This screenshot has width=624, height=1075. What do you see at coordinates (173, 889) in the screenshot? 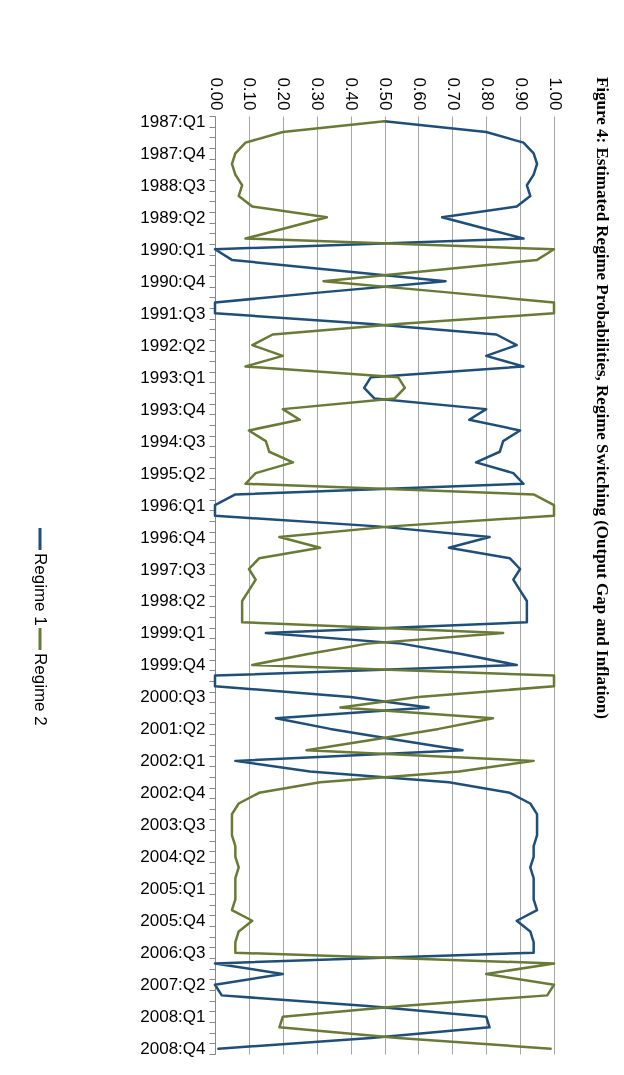
I see `y-tick-label: 2005:Q1` at bounding box center [173, 889].